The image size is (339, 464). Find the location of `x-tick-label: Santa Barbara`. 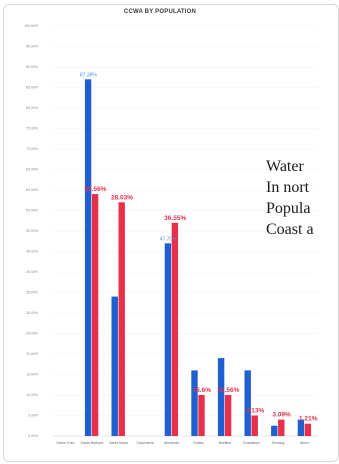

x-tick-label: Santa Barbara is located at coordinates (92, 443).